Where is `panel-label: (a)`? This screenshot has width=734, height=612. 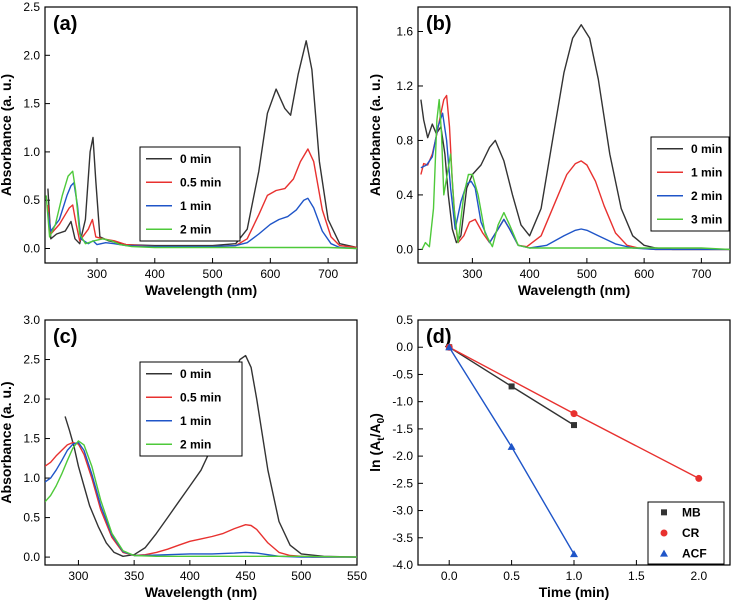
panel-label: (a) is located at coordinates (65, 24).